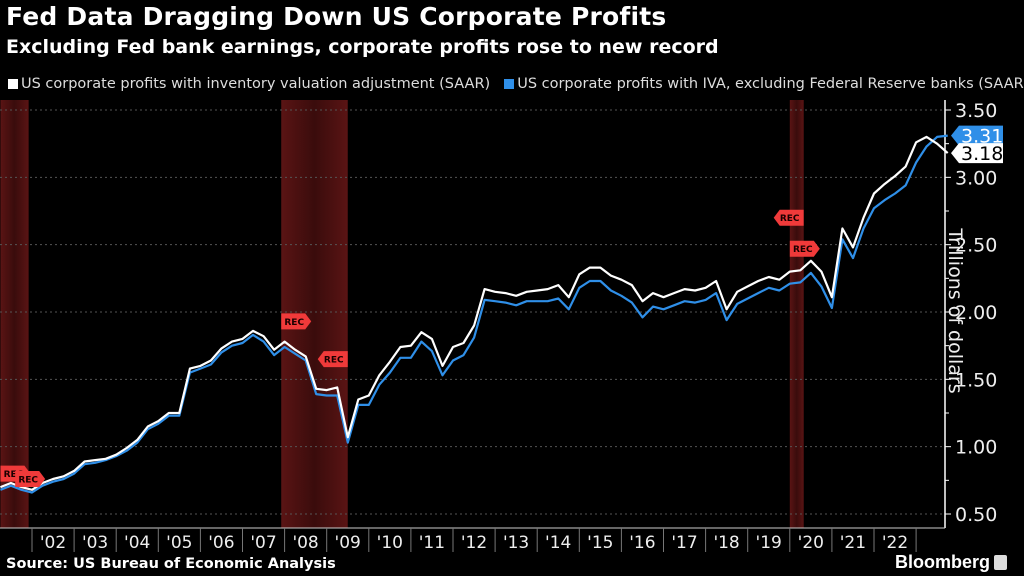  I want to click on last-value-tag-ex-fed, so click(977, 135).